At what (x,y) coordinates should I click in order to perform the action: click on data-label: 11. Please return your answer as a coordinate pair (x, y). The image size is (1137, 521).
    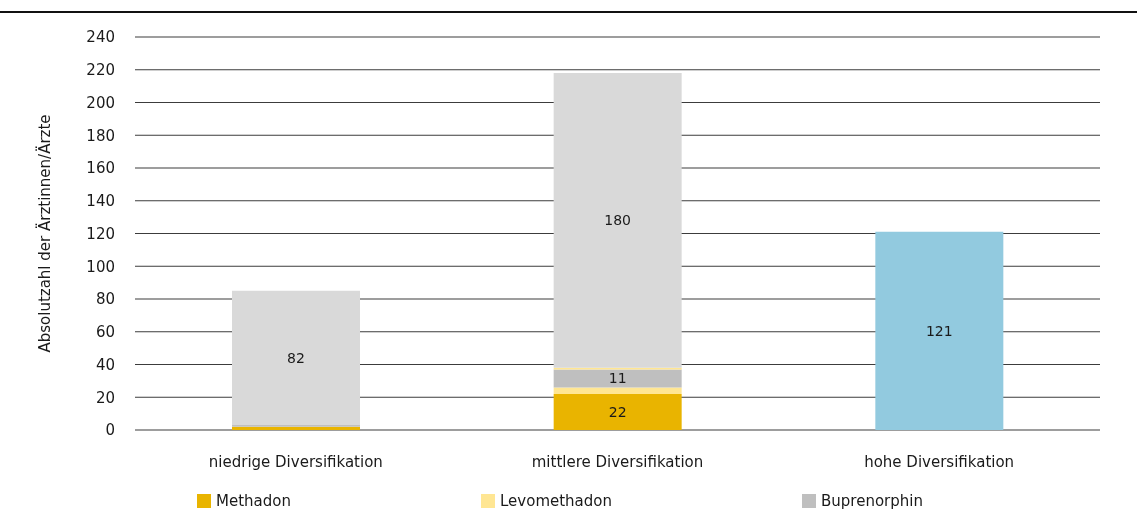
    Looking at the image, I should click on (617, 378).